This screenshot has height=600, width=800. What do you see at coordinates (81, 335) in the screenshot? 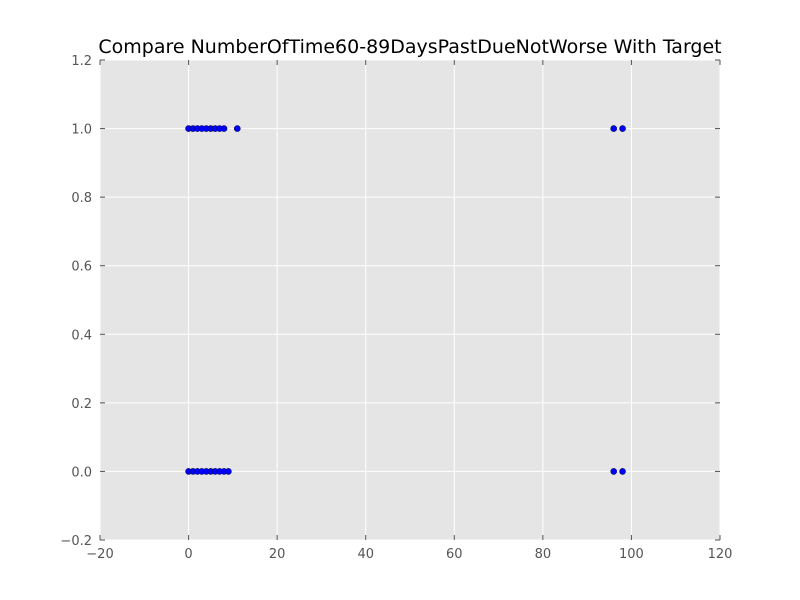
I see `y-tick-label: 0.4` at bounding box center [81, 335].